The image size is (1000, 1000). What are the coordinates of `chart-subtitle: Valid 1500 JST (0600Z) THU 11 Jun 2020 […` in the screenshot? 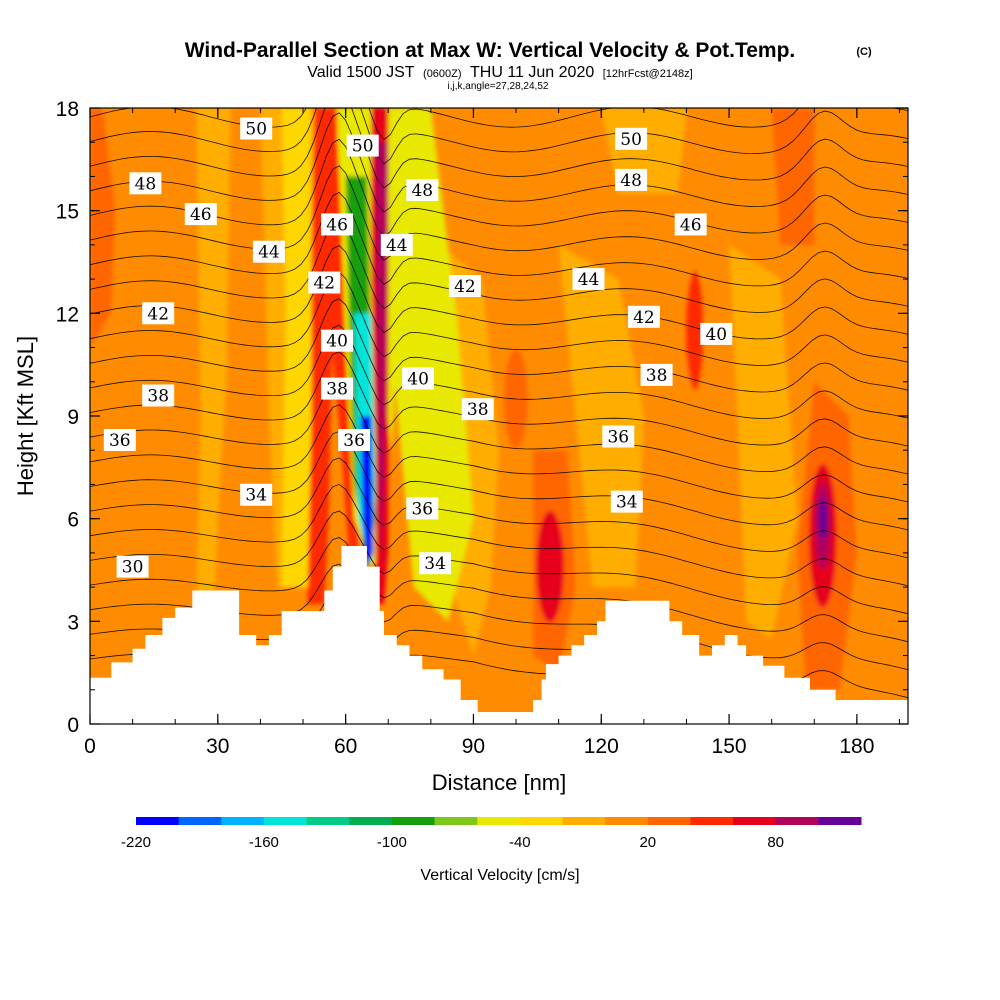 It's located at (499, 72).